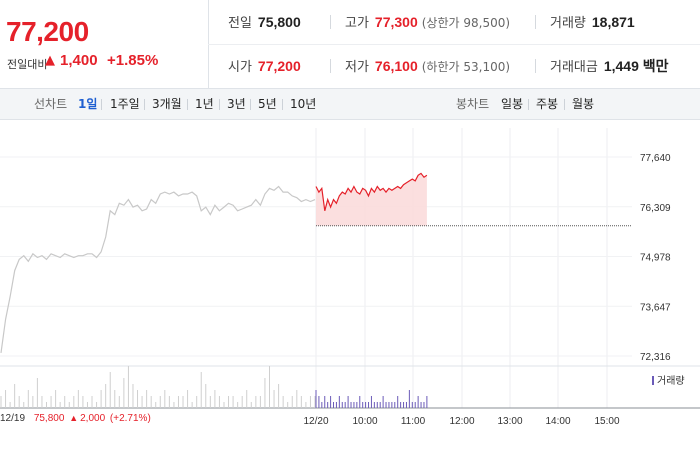 This screenshot has width=700, height=450. What do you see at coordinates (364, 421) in the screenshot?
I see `x-tick-label: 10:00` at bounding box center [364, 421].